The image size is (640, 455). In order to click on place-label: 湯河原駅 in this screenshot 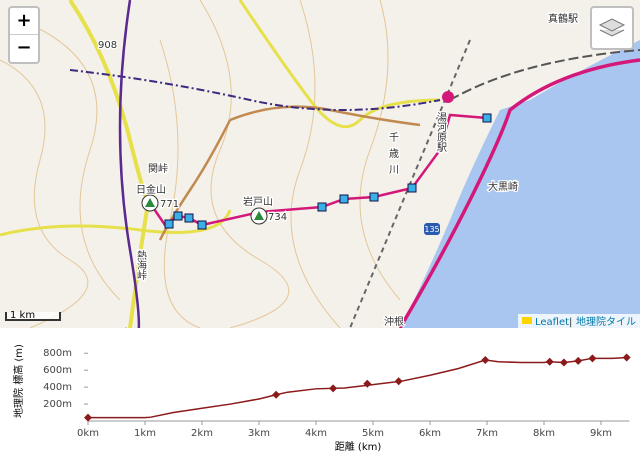, I will do `click(441, 132)`.